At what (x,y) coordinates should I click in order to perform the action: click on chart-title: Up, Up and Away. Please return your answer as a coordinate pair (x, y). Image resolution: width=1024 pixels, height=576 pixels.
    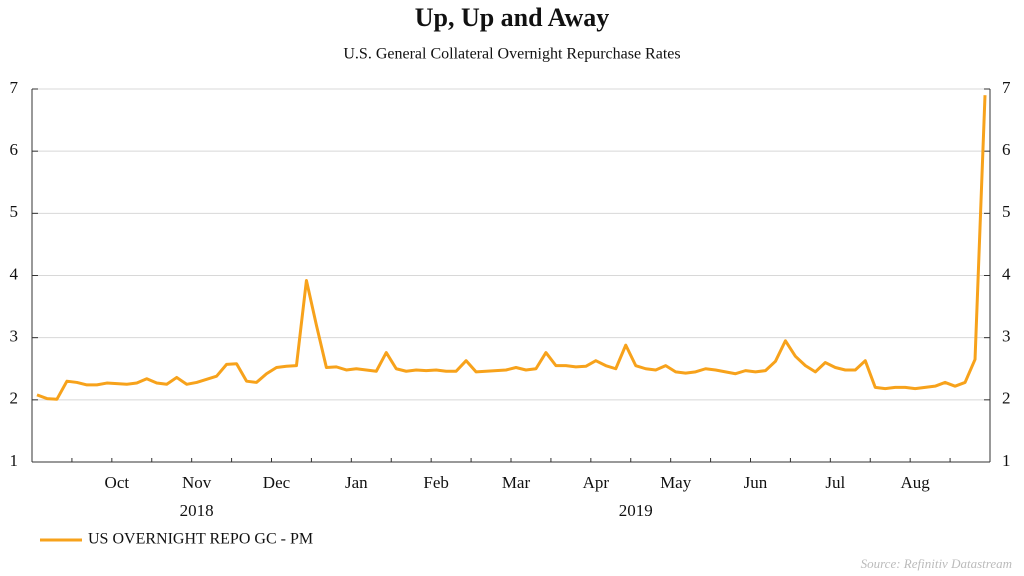
    Looking at the image, I should click on (512, 17).